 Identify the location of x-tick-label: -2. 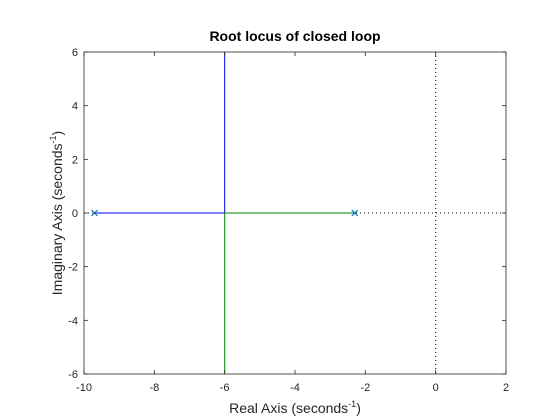
(365, 388).